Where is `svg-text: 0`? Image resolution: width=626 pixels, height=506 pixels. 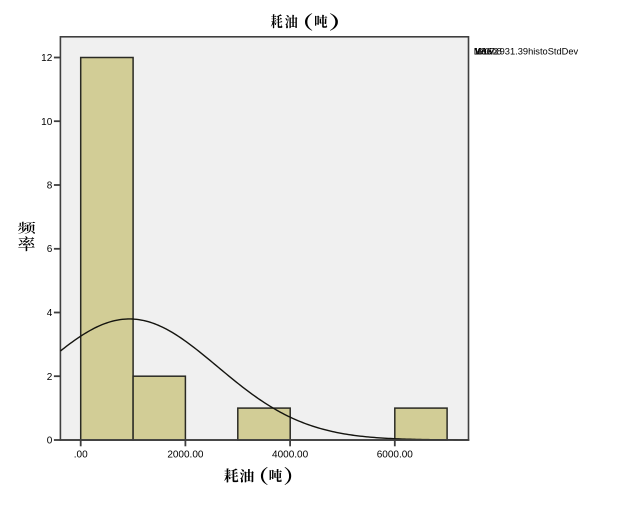 svg-text: 0 is located at coordinates (50, 441).